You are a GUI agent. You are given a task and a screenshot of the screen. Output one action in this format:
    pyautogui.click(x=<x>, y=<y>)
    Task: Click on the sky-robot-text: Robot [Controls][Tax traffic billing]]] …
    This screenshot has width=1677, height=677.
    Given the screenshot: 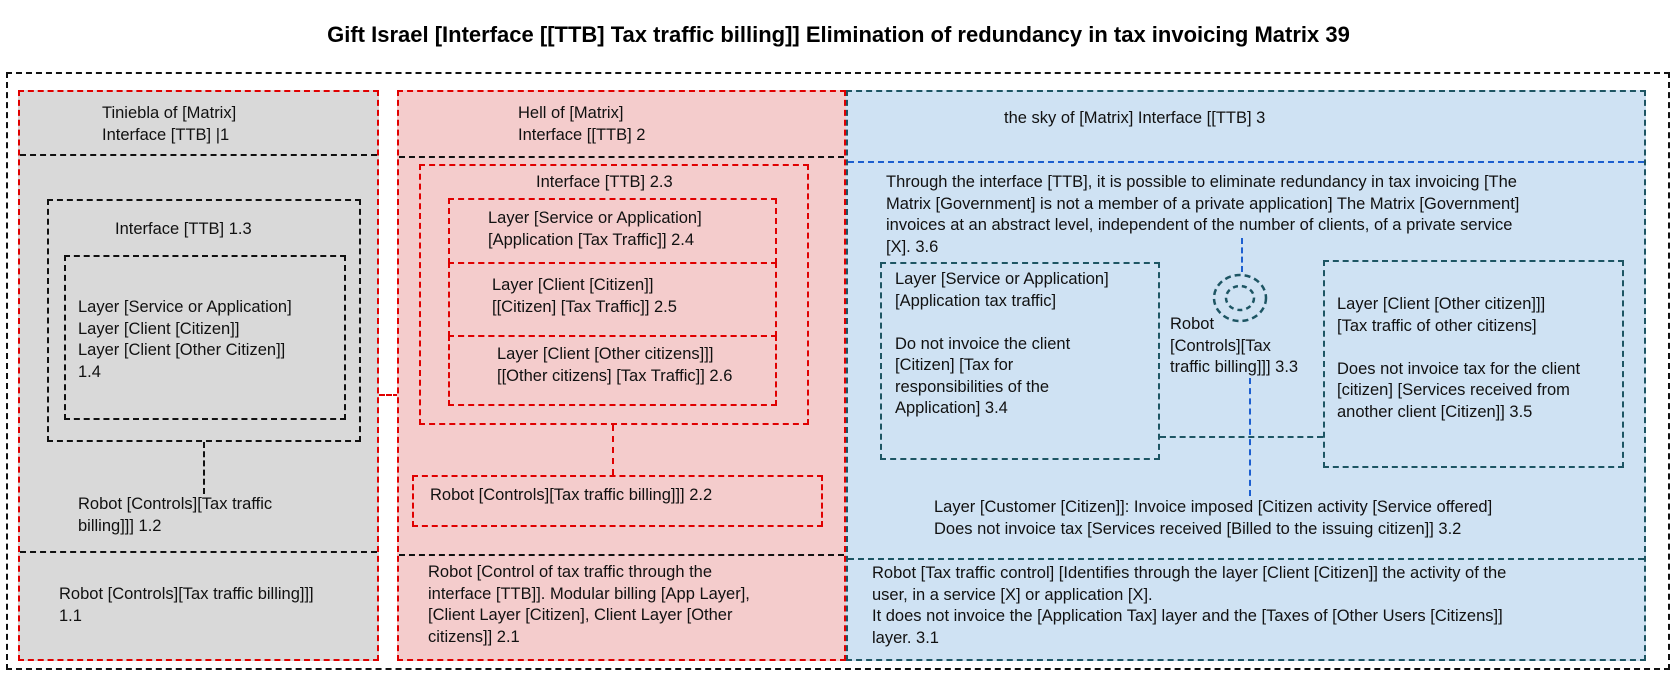 What is the action you would take?
    pyautogui.click(x=1234, y=345)
    